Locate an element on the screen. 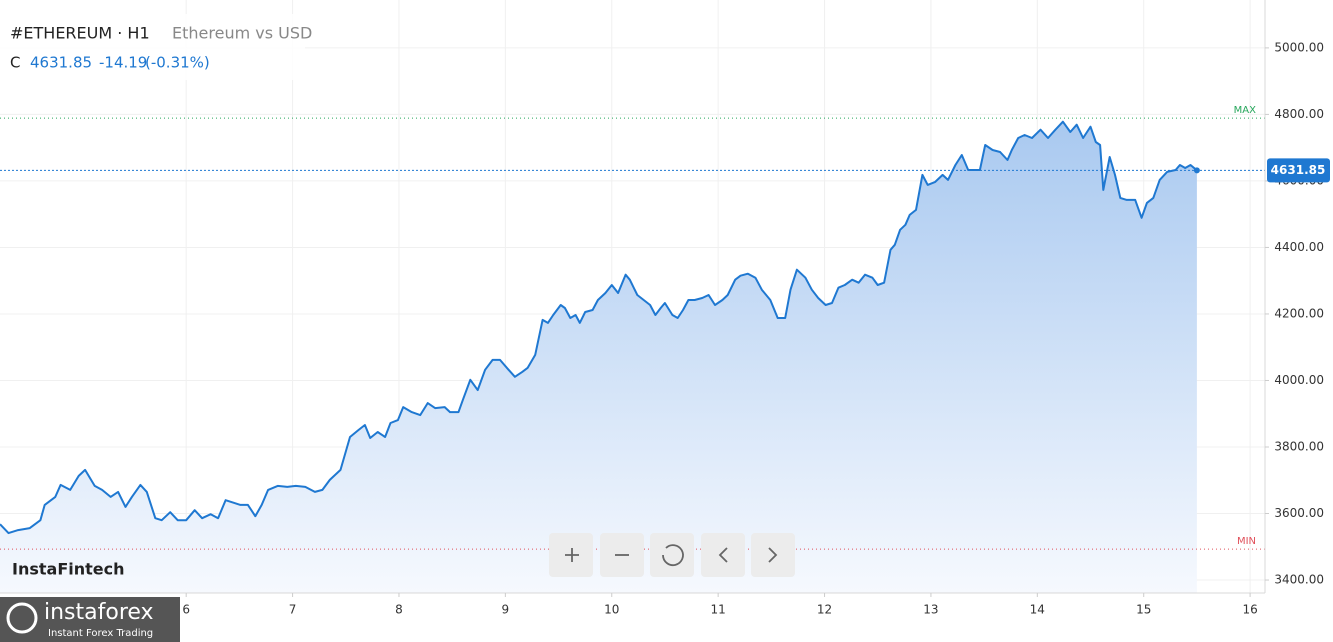 The image size is (1333, 642). change: -14.19 is located at coordinates (123, 63).